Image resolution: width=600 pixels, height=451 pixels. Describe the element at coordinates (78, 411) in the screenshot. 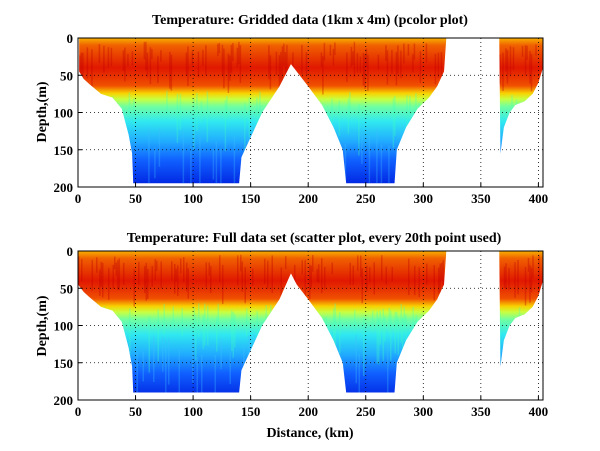

I see `x-tick-label: 0` at that location.